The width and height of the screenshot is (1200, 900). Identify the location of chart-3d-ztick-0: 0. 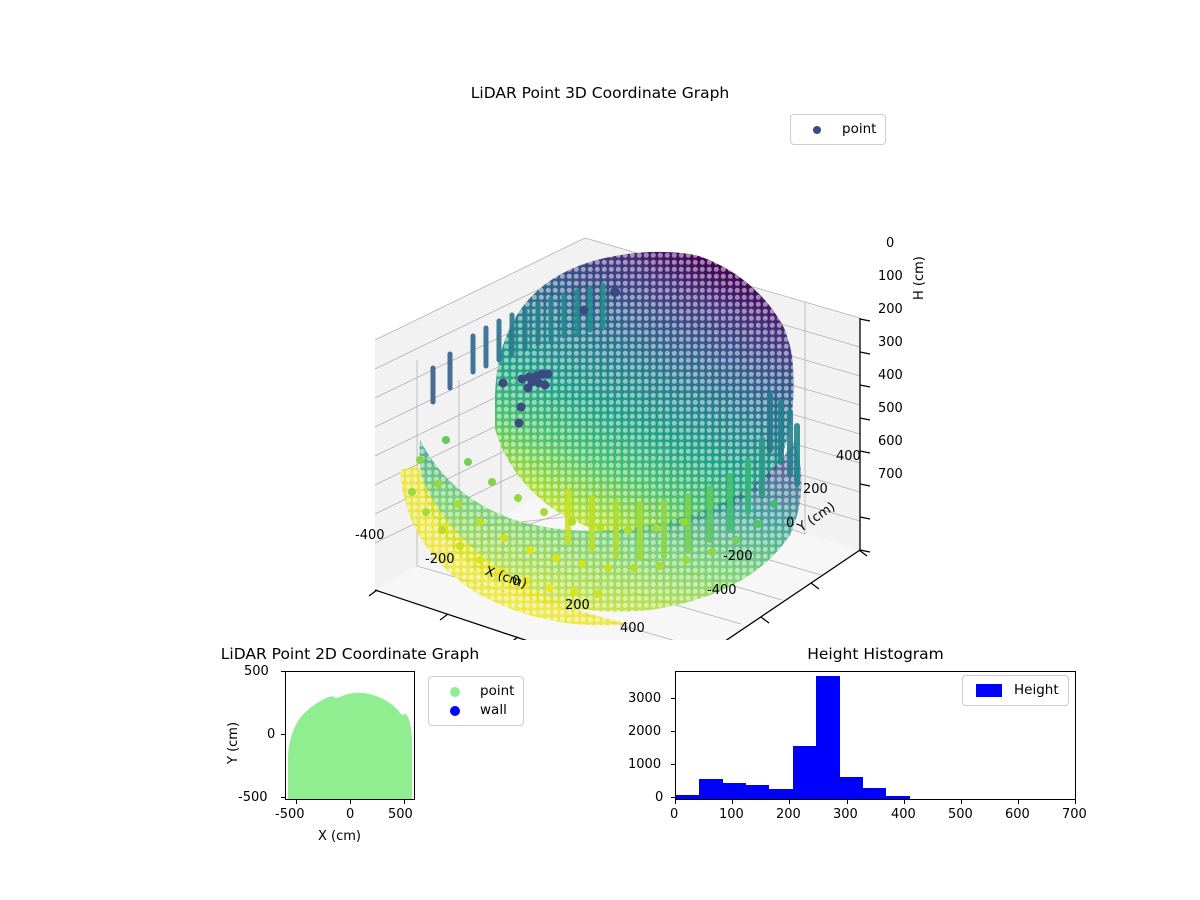
(890, 243).